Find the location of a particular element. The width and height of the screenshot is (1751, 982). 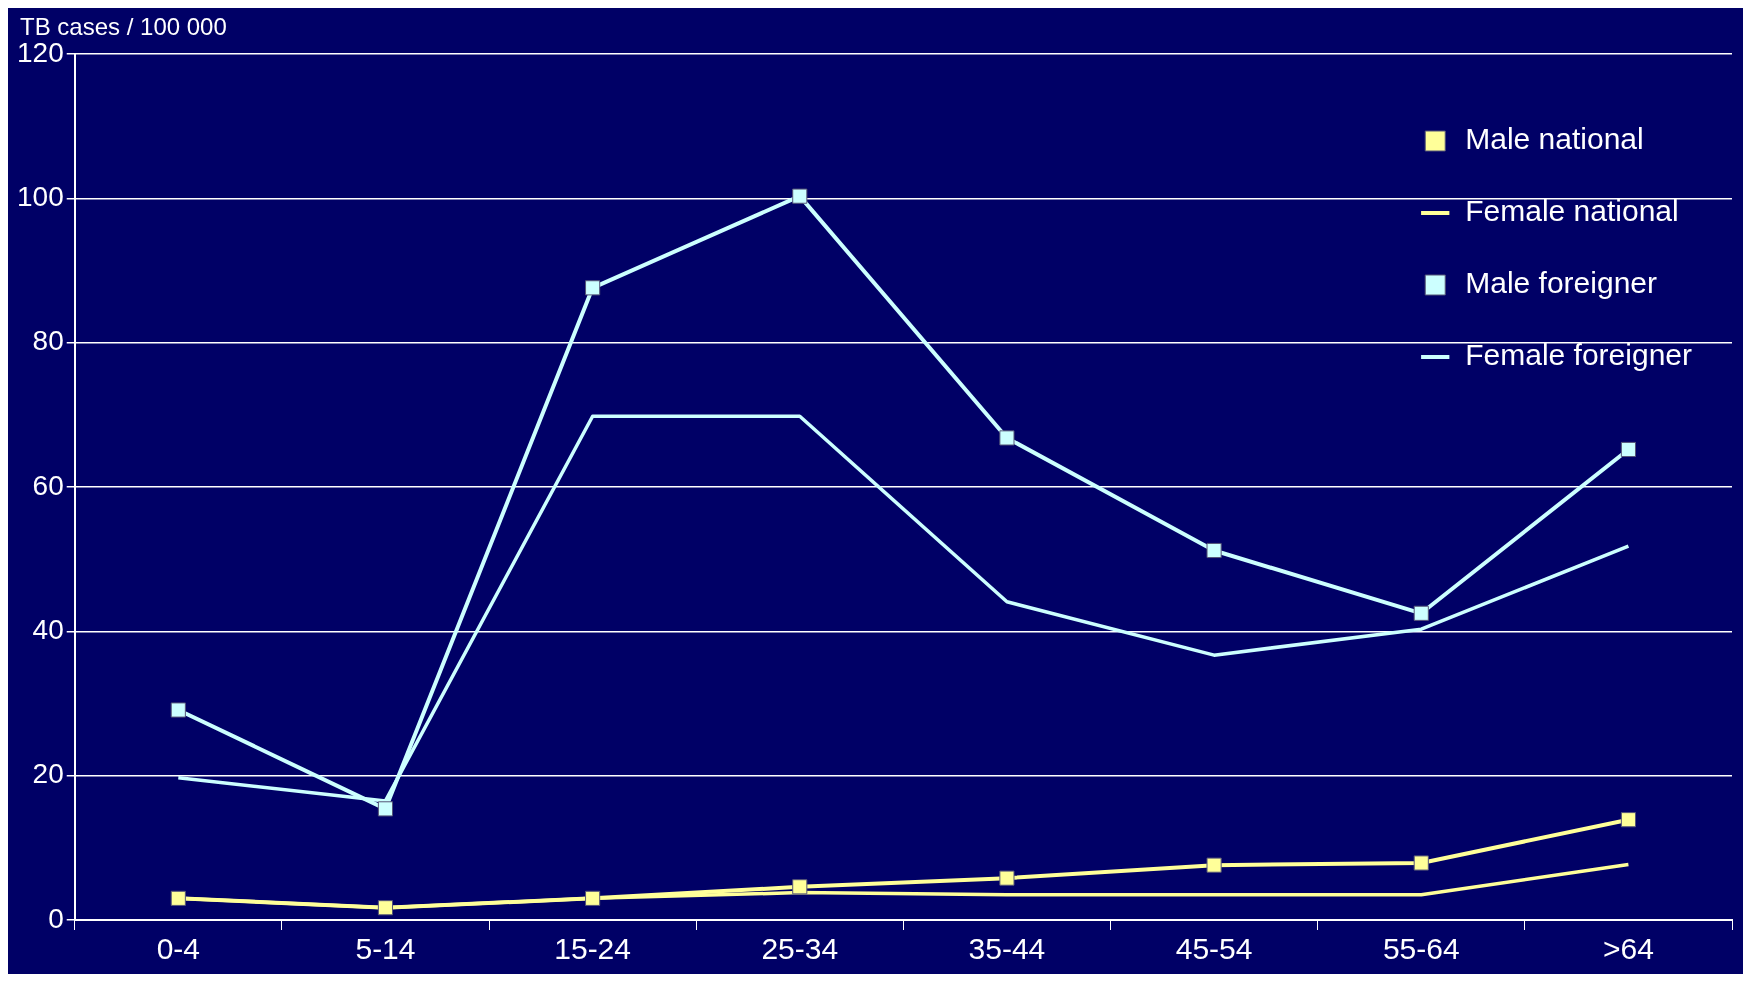

x-tick-label: 25-34 is located at coordinates (800, 949).